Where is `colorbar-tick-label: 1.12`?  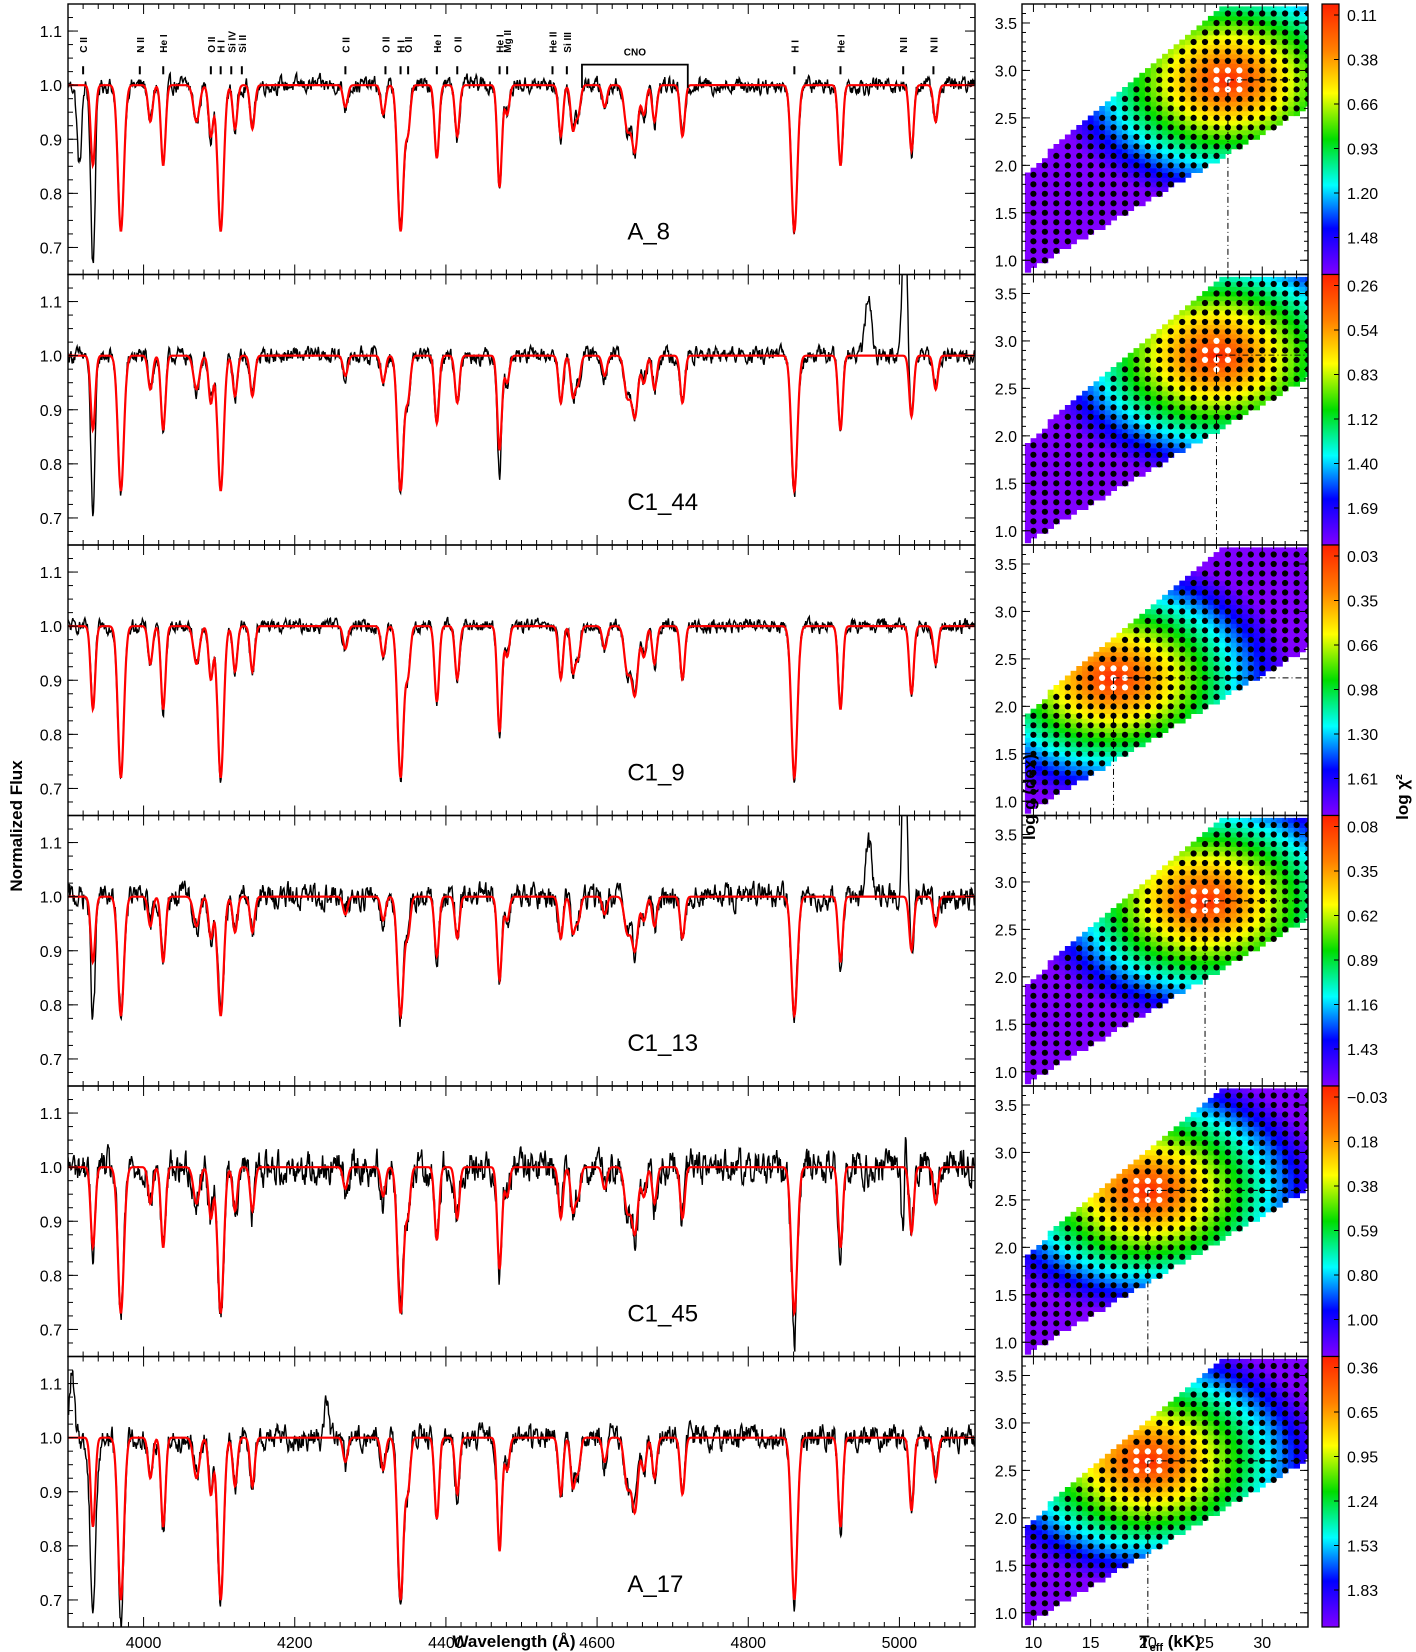 colorbar-tick-label: 1.12 is located at coordinates (1362, 420).